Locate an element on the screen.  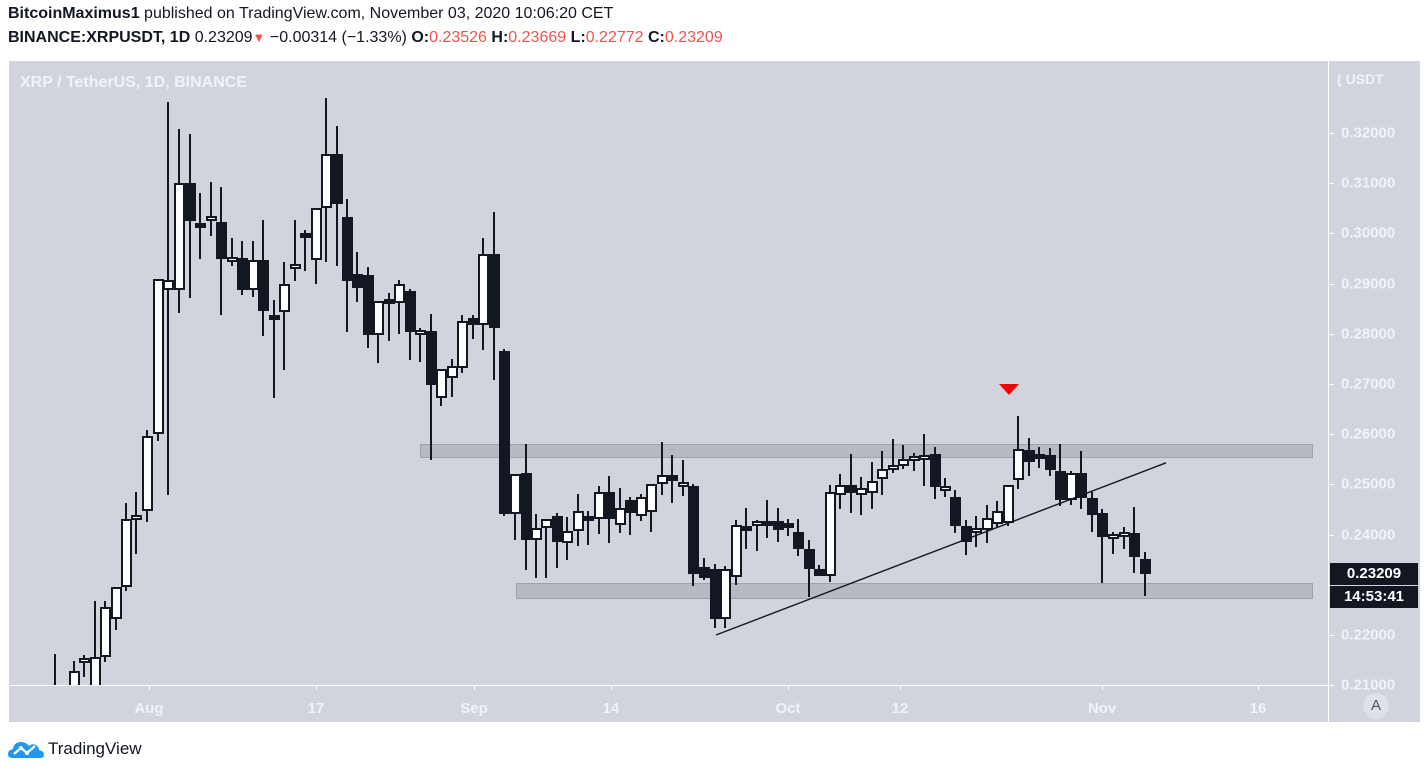
last-price: 0.23209 is located at coordinates (223, 37).